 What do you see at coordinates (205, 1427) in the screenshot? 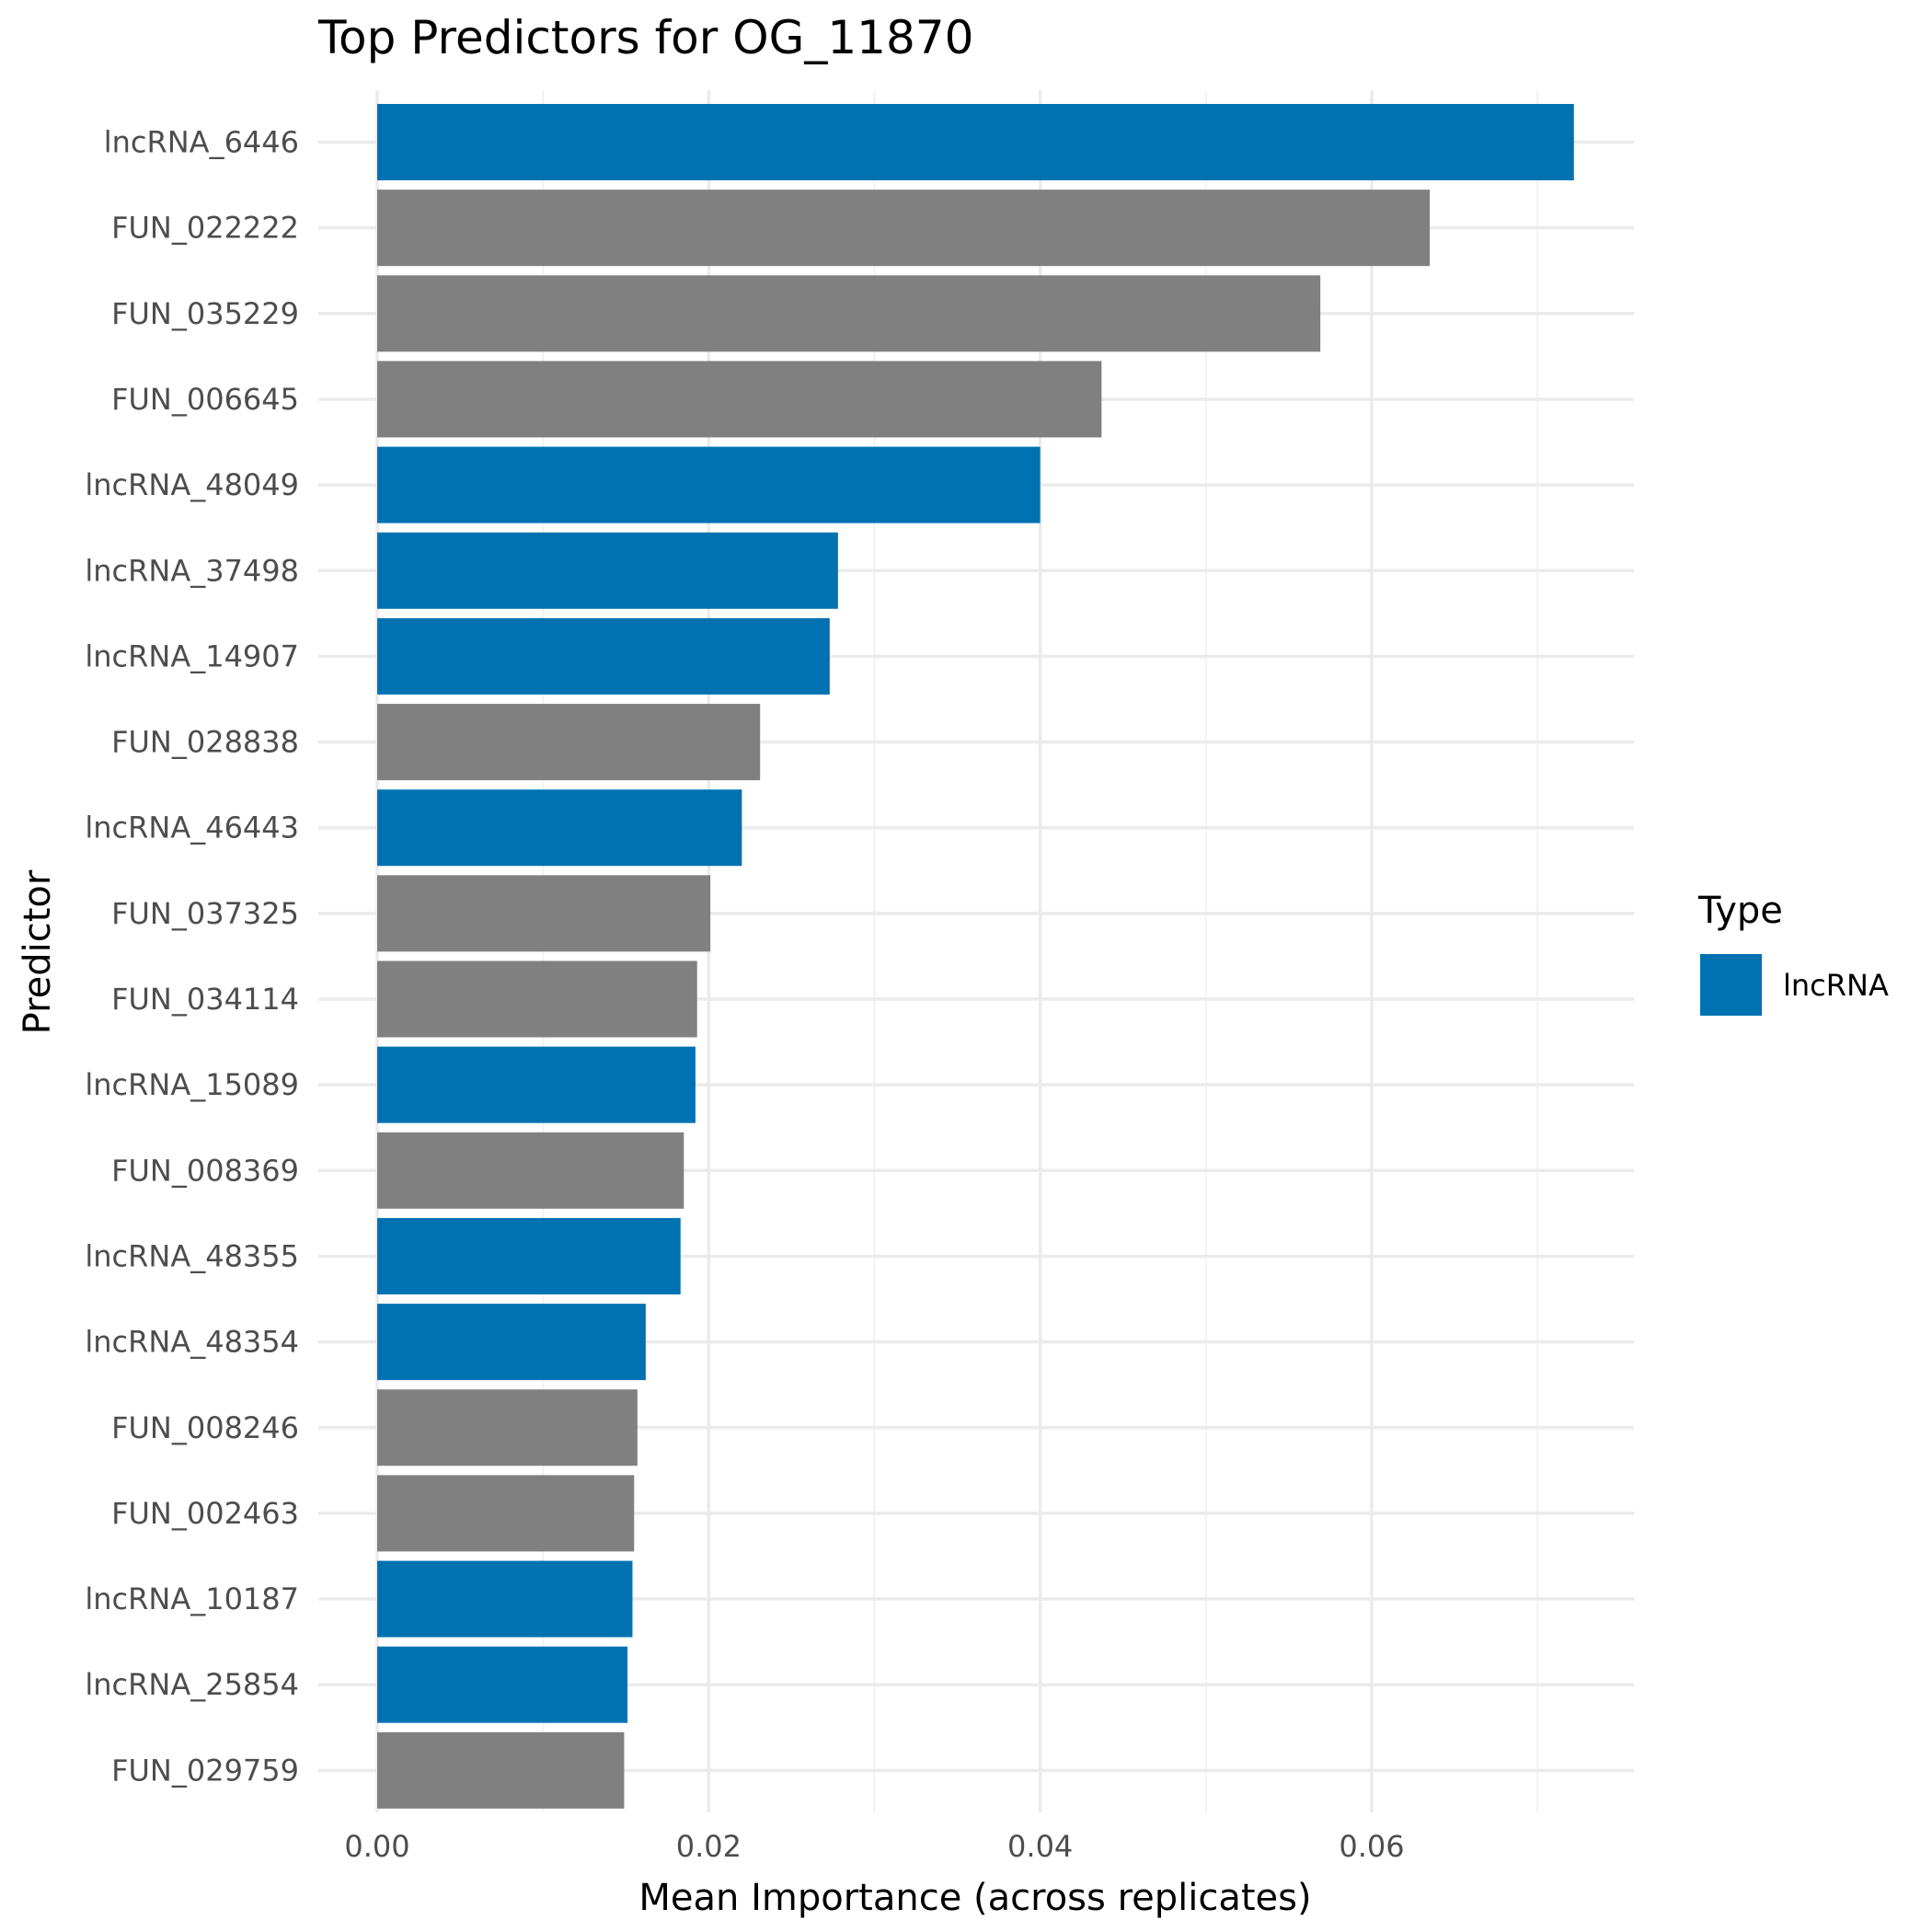
I see `y-tick-label: FUN_008246` at bounding box center [205, 1427].